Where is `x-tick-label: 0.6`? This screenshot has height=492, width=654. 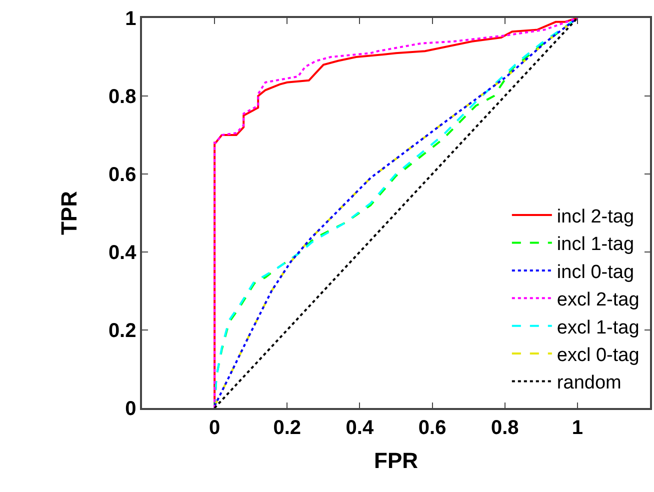
x-tick-label: 0.6 is located at coordinates (432, 427).